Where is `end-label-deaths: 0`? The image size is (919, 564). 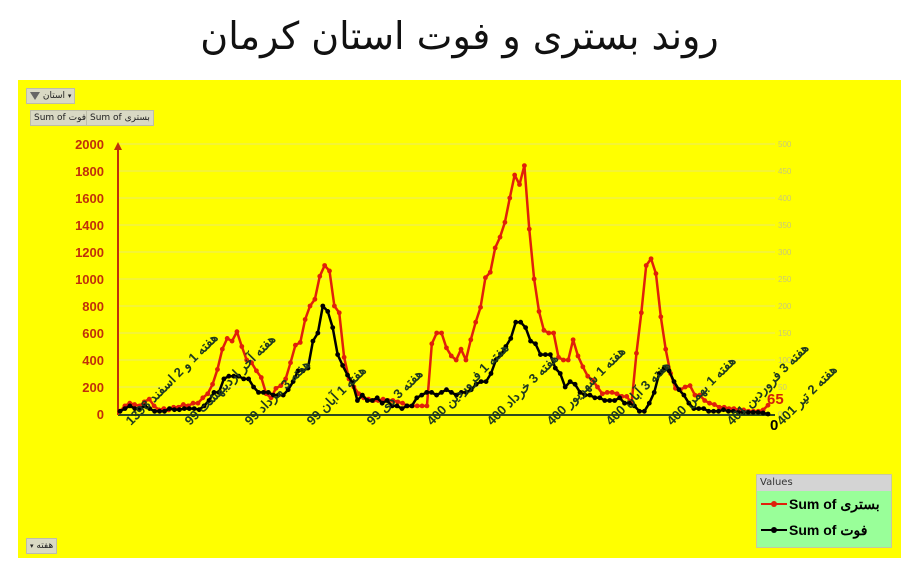
end-label-deaths: 0 is located at coordinates (774, 425).